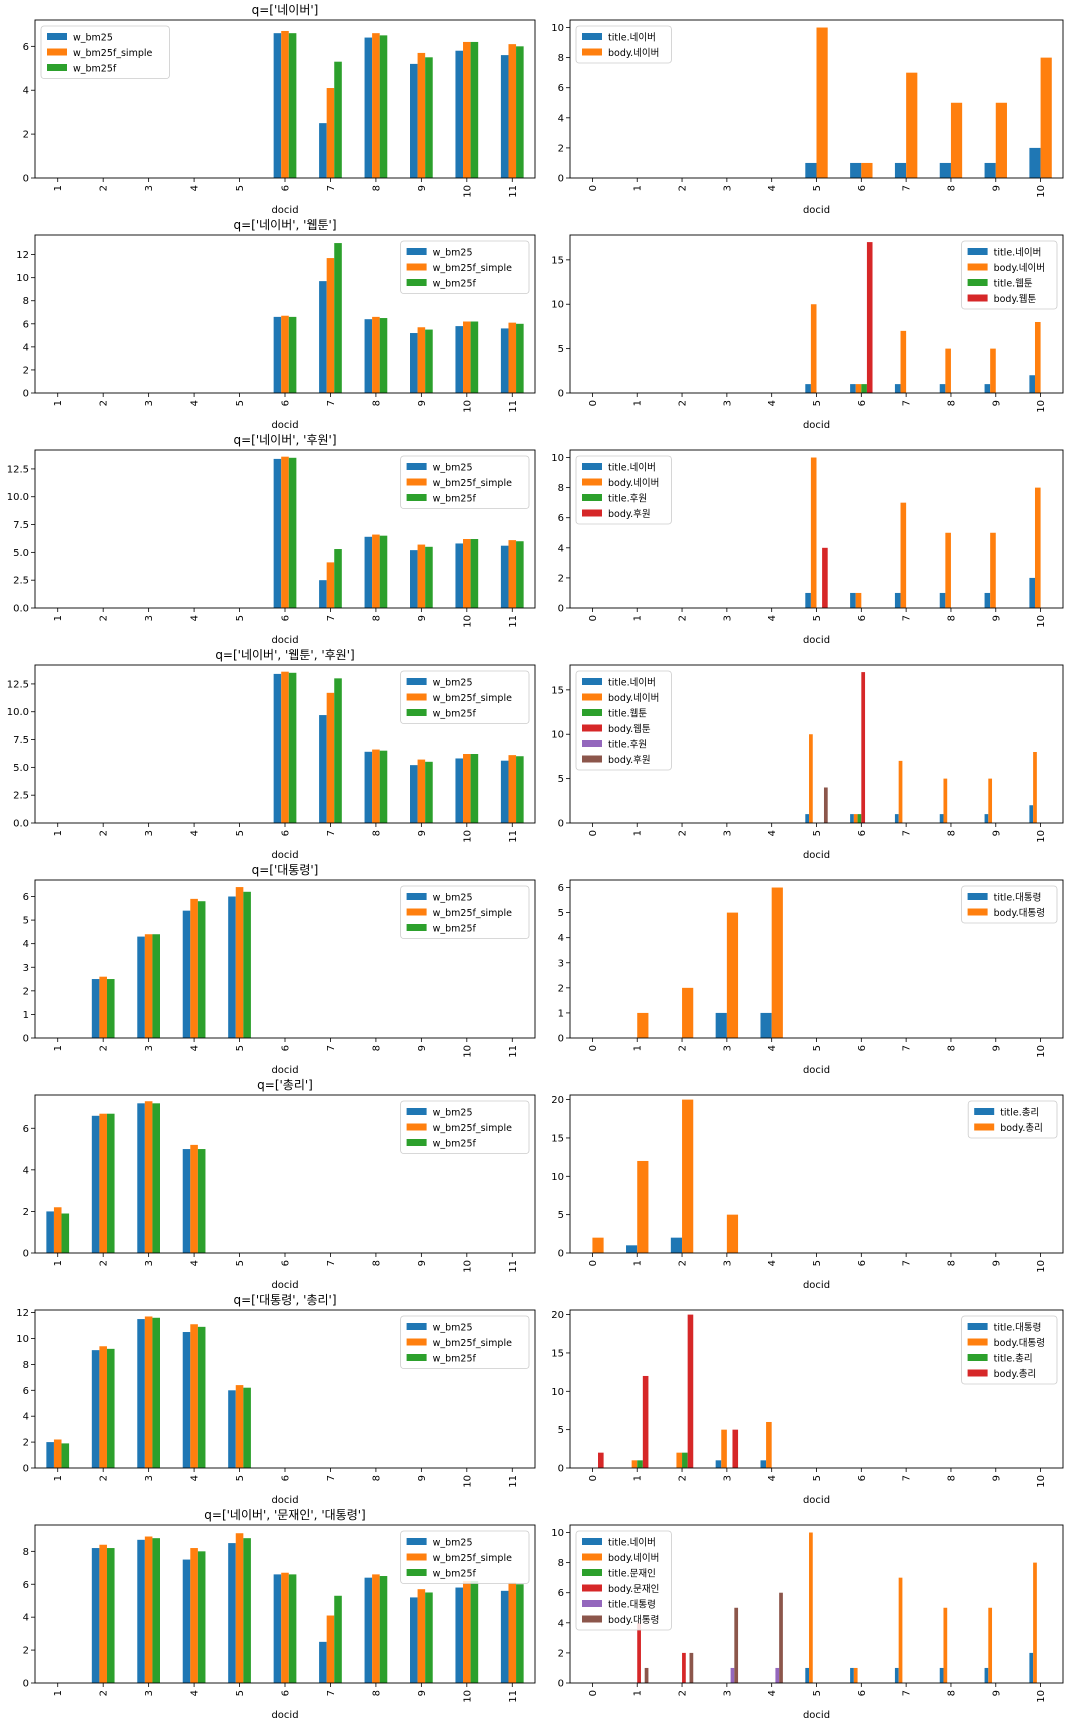 The width and height of the screenshot is (1072, 1720). What do you see at coordinates (862, 403) in the screenshot?
I see `chart3-xtick-6: 6` at bounding box center [862, 403].